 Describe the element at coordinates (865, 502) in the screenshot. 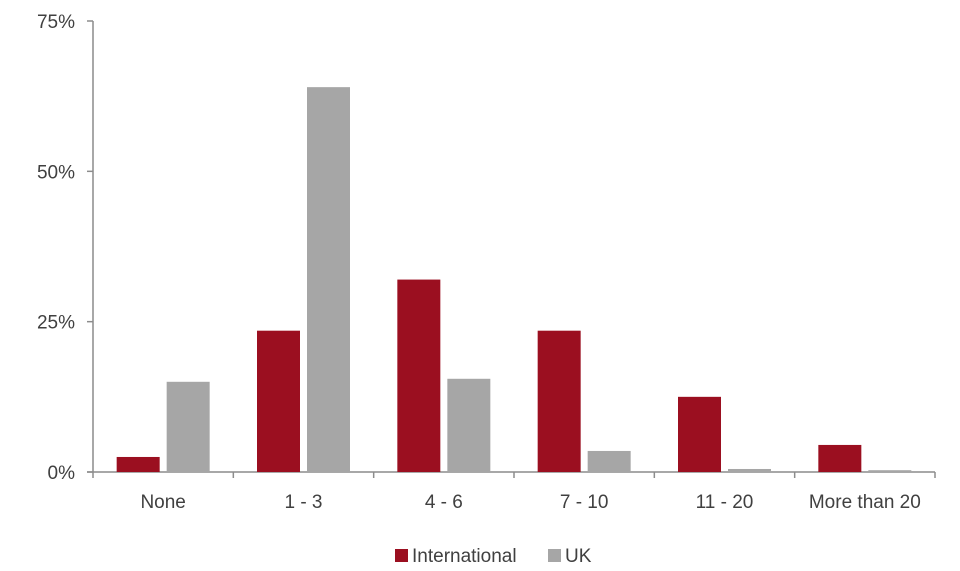

I see `x-category-label: More than 20` at that location.